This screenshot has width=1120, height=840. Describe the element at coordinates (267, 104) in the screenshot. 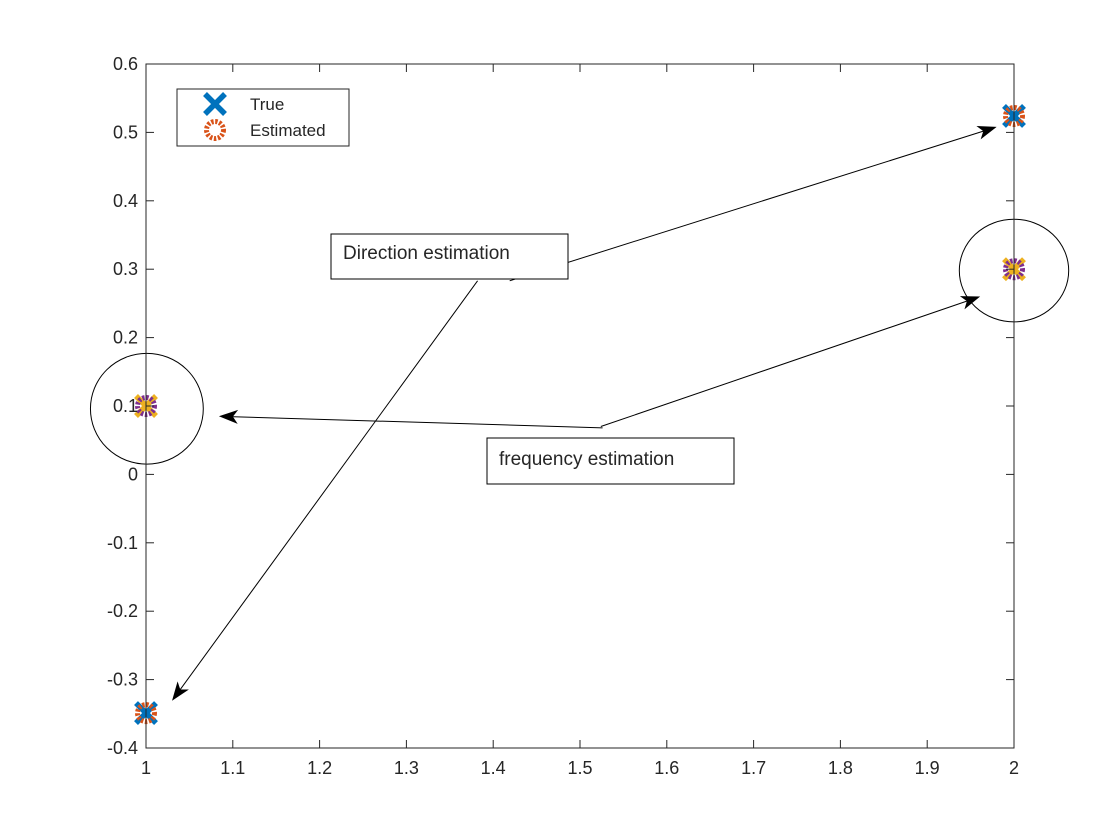

I see `legend-label: True` at that location.